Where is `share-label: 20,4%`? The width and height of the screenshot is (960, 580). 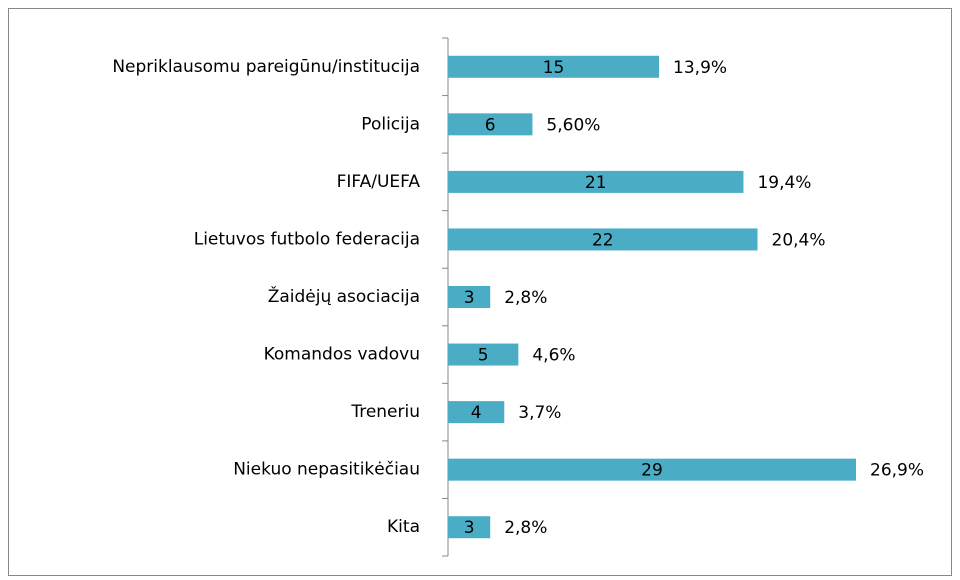
share-label: 20,4% is located at coordinates (799, 240).